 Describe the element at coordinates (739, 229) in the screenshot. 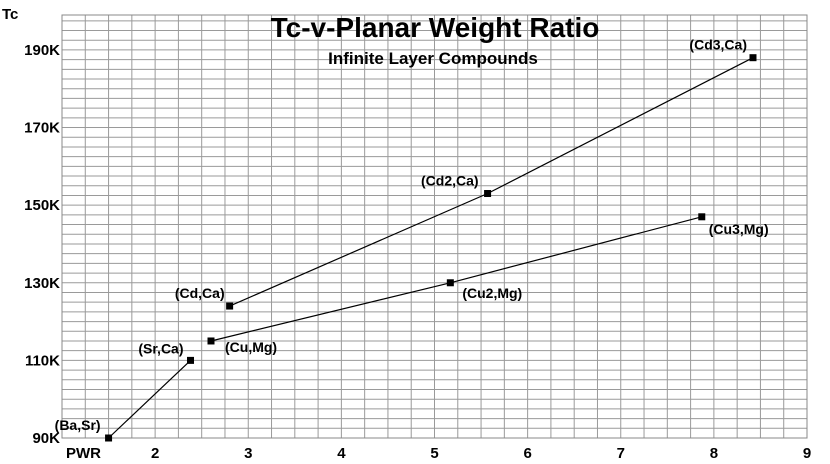

I see `data-point-label: (Cu3,Mg)` at that location.